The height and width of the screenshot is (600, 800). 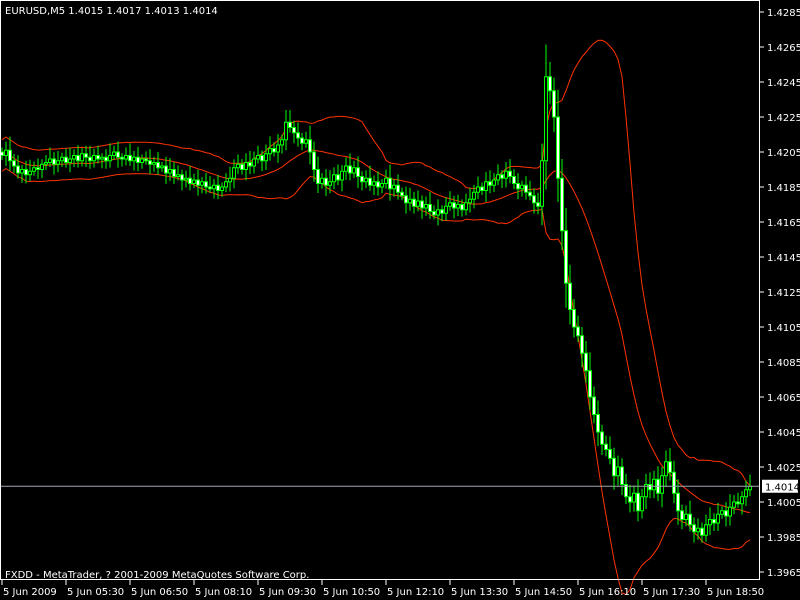 What do you see at coordinates (783, 48) in the screenshot?
I see `y-tick-label: 1.4265` at bounding box center [783, 48].